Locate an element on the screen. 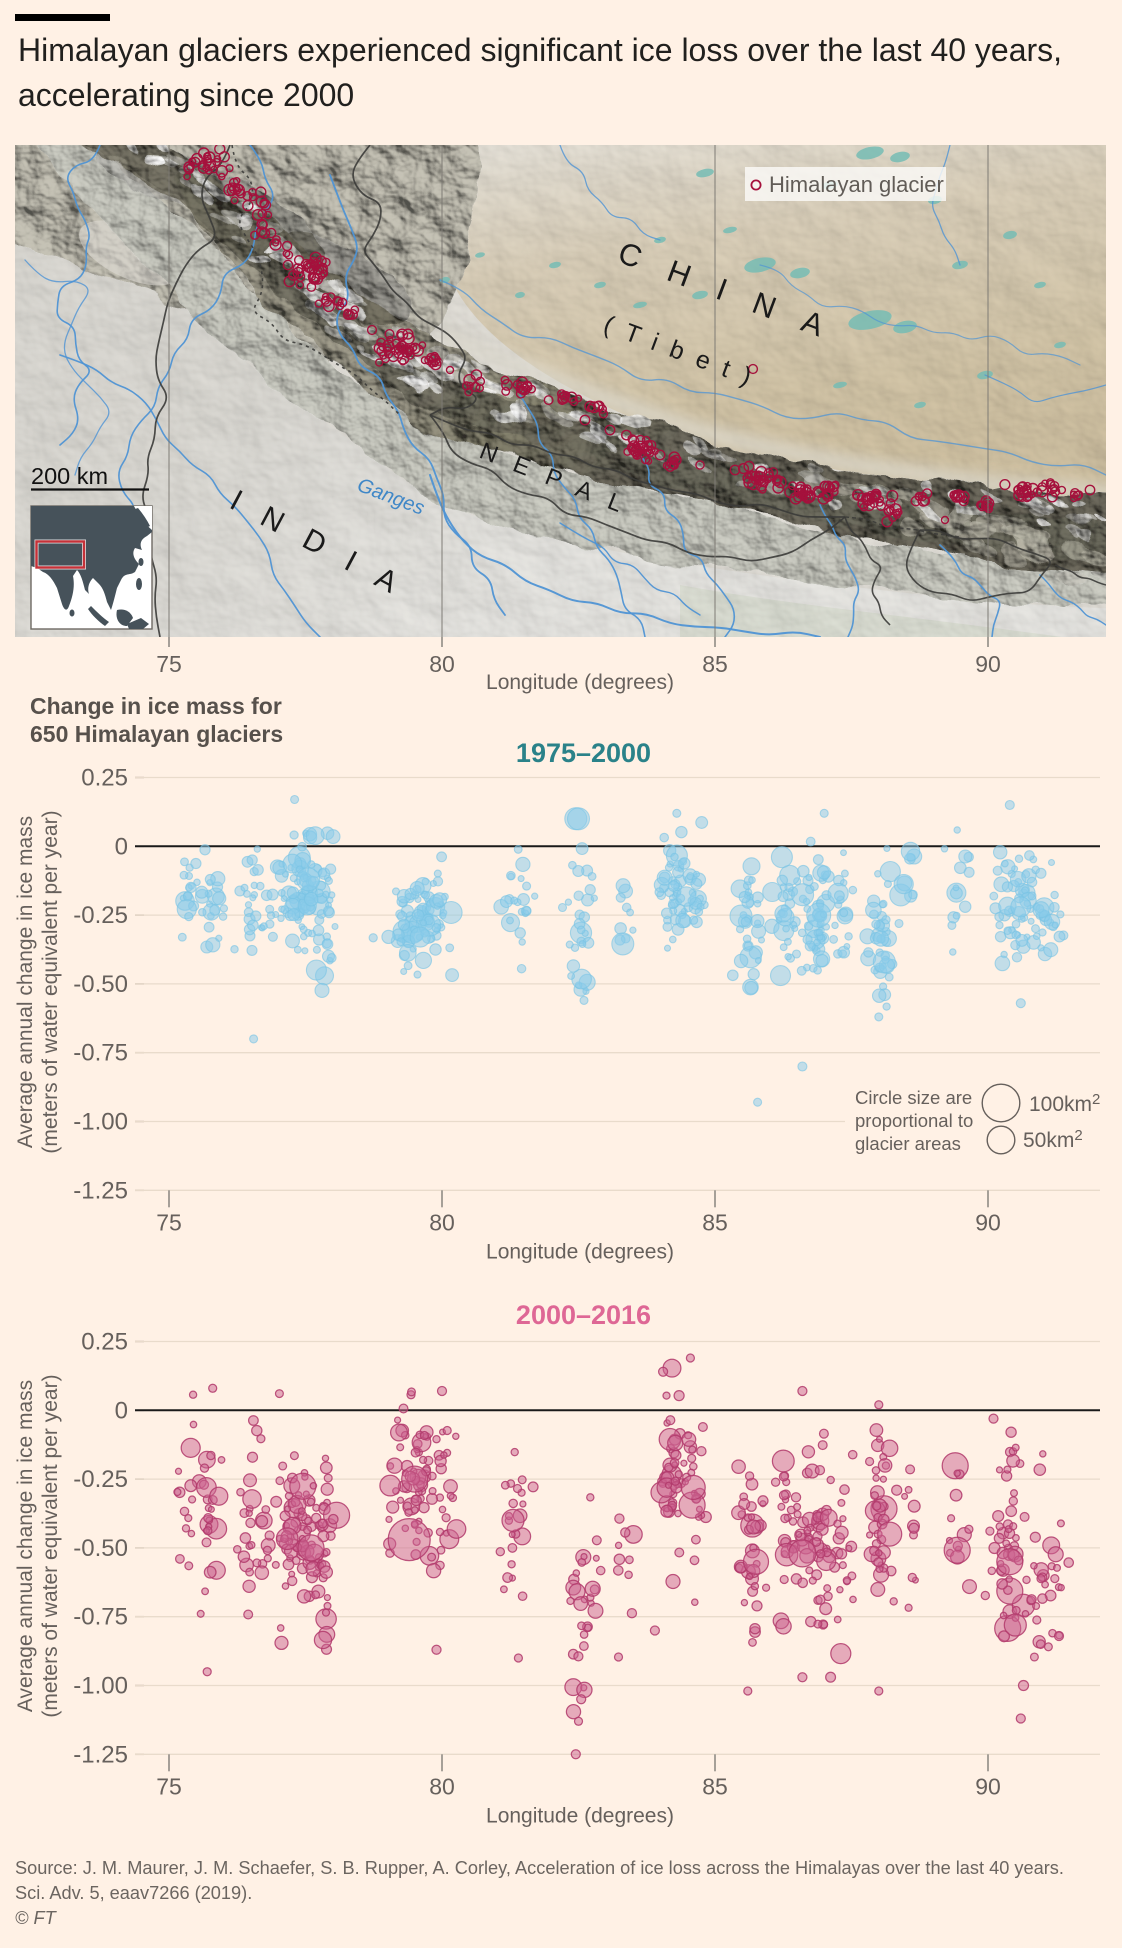 The height and width of the screenshot is (1948, 1122). svg-text: glacier areas is located at coordinates (908, 1143).